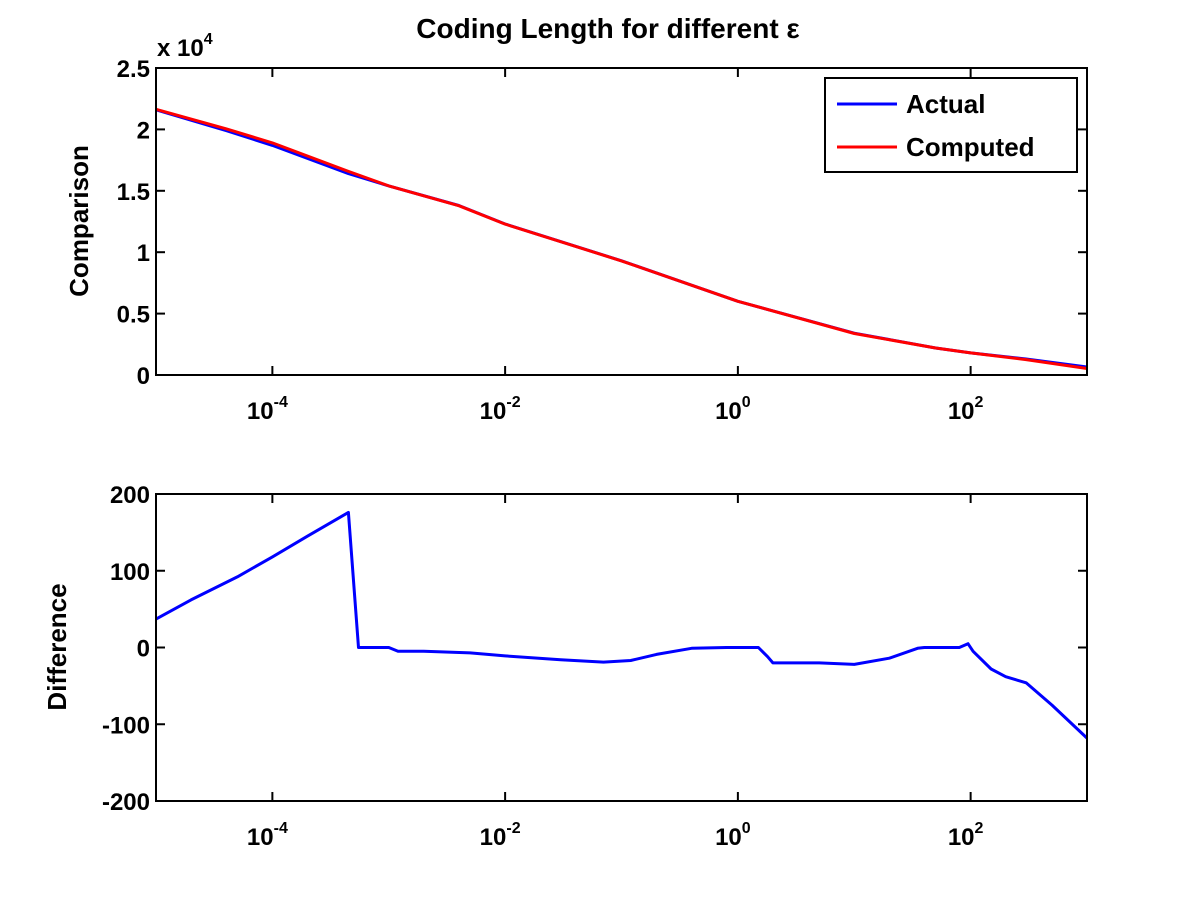  Describe the element at coordinates (180, 48) in the screenshot. I see `y-multiplier-base: x 10` at that location.